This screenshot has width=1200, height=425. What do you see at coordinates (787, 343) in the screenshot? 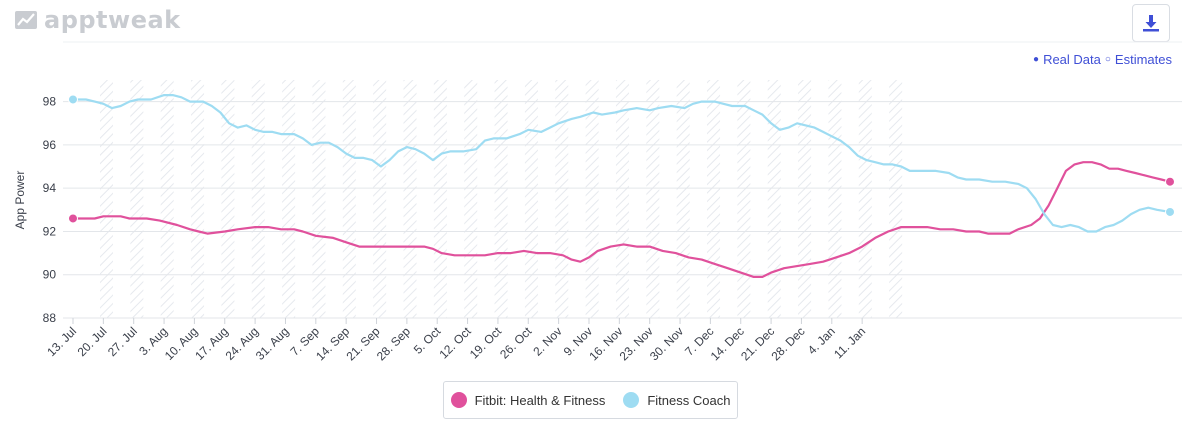
I see `x-tick-label: 28. Dec` at bounding box center [787, 343].